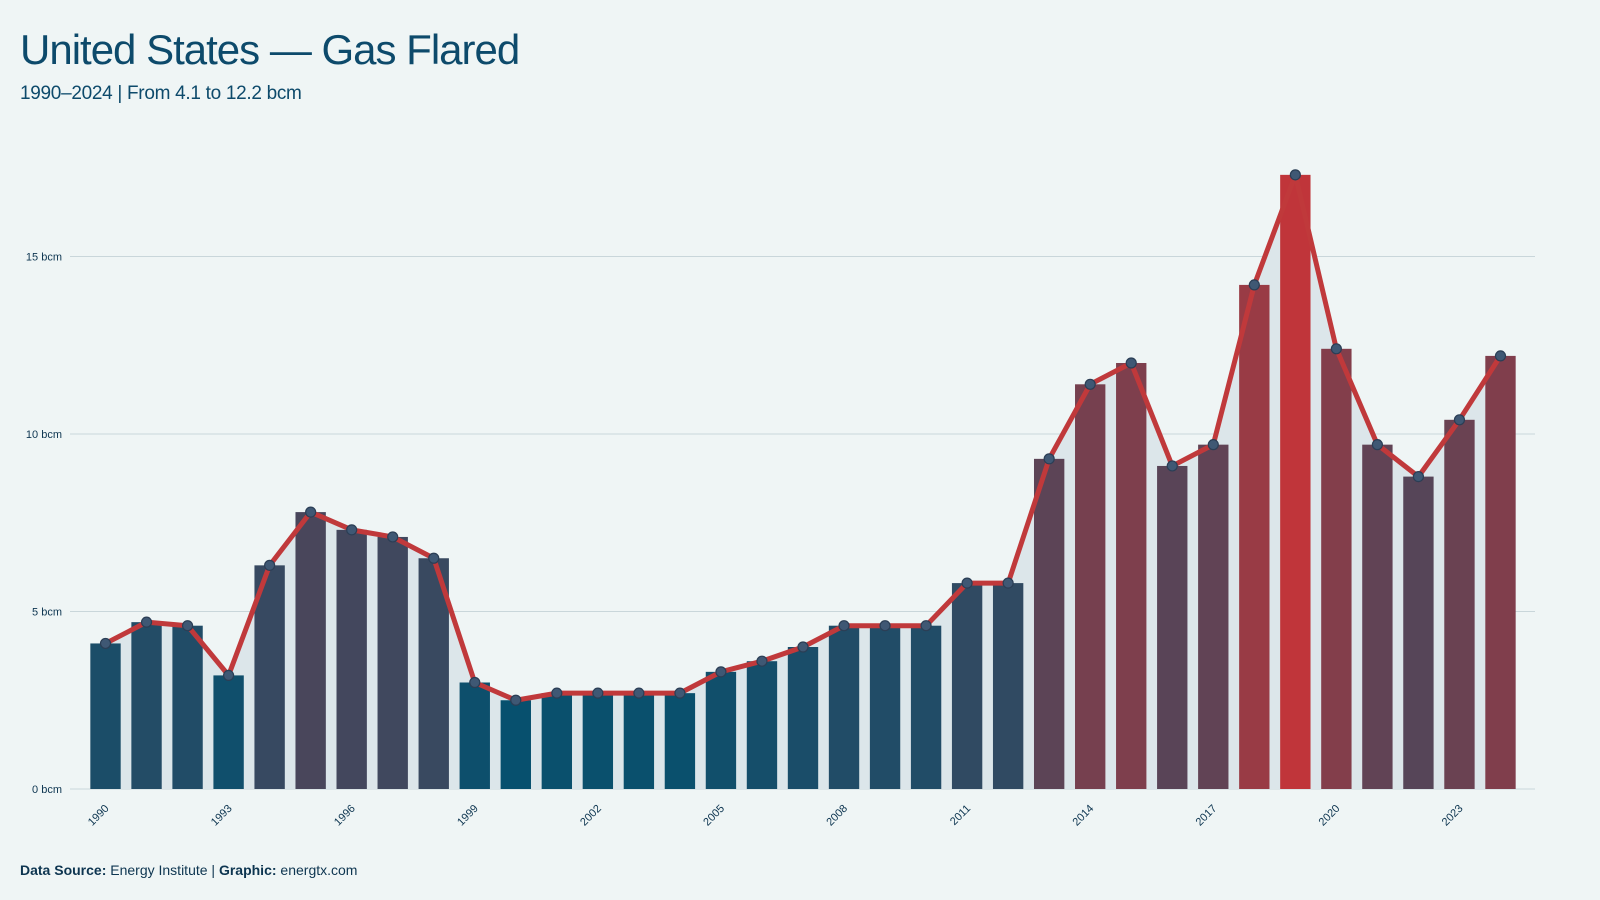 The width and height of the screenshot is (1600, 900). Describe the element at coordinates (960, 815) in the screenshot. I see `x-tick-label: 2011` at that location.